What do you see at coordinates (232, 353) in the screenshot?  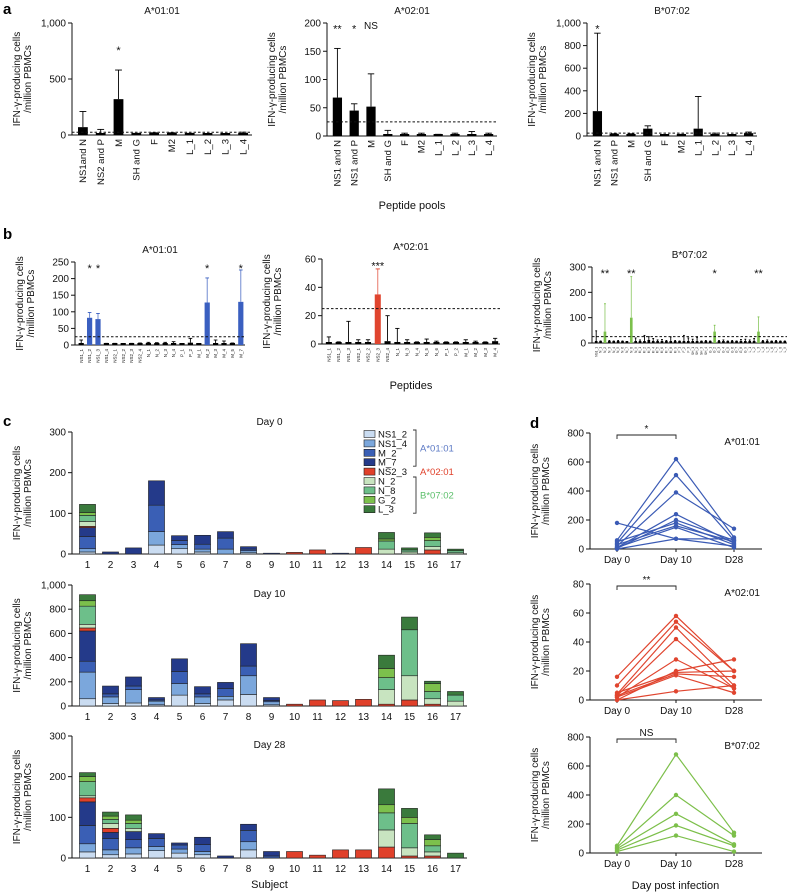 I see `category-label: M_5` at bounding box center [232, 353].